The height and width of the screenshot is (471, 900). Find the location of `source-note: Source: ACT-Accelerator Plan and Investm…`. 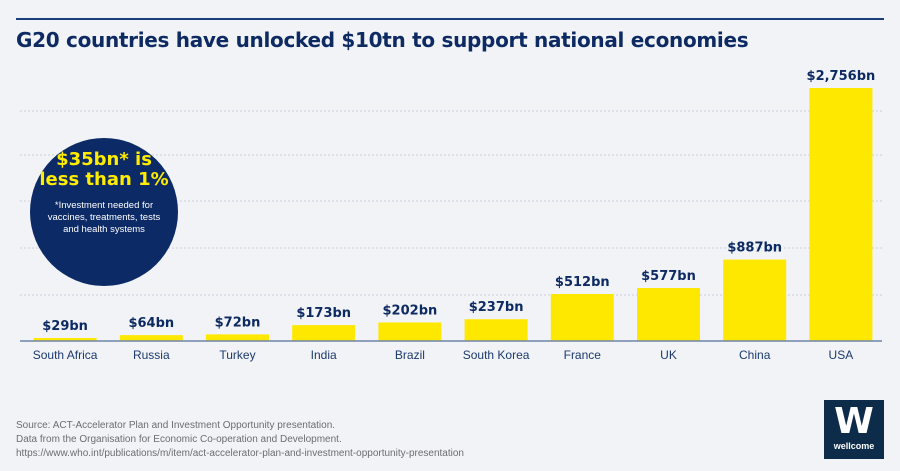

source-note: Source: ACT-Accelerator Plan and Investm… is located at coordinates (240, 440).